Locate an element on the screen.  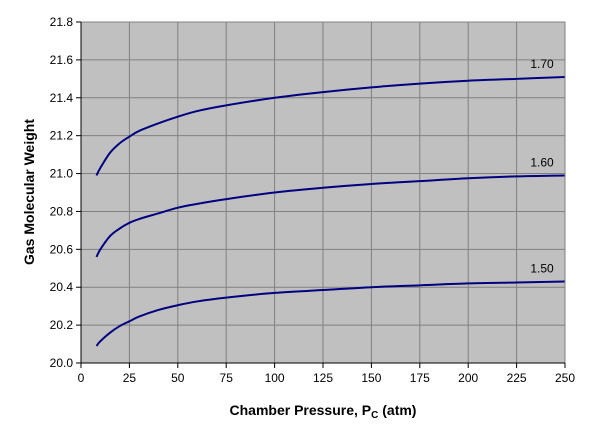
y-tick-label: 21.0 is located at coordinates (62, 174).